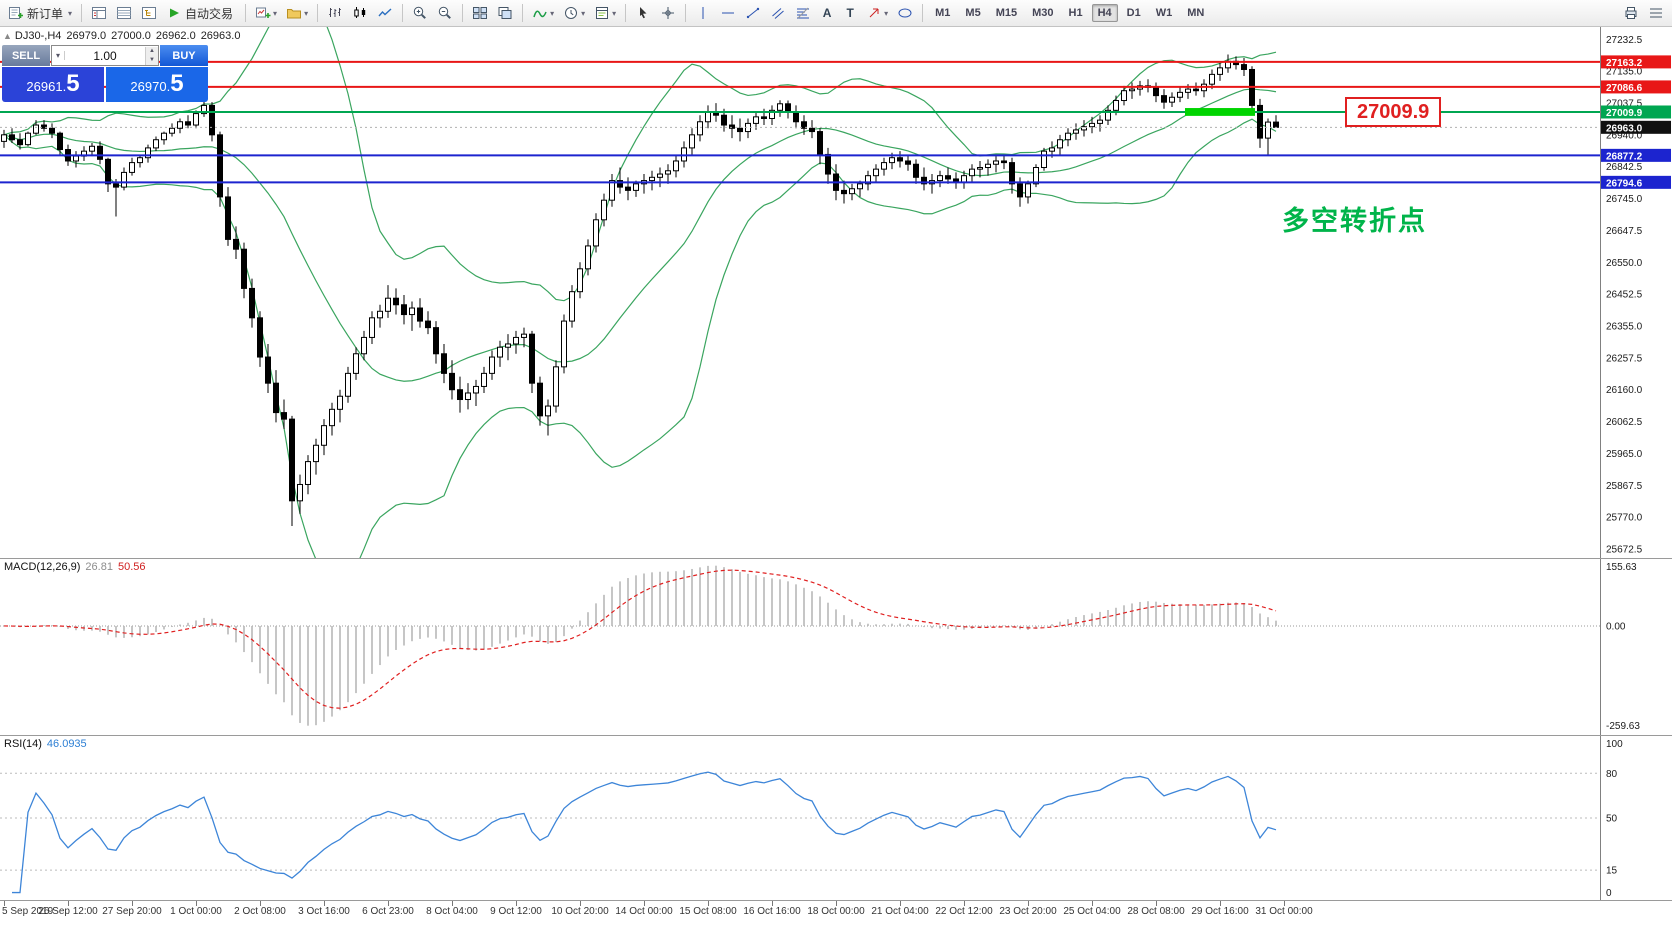 The height and width of the screenshot is (950, 1672). What do you see at coordinates (175, 13) in the screenshot?
I see `auto-trading-play-icon` at bounding box center [175, 13].